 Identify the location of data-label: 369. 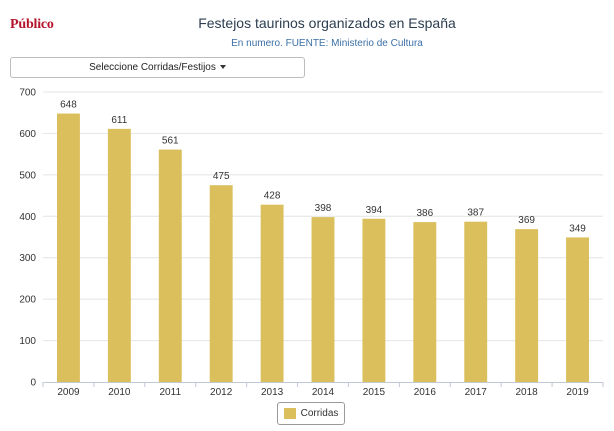
(526, 220).